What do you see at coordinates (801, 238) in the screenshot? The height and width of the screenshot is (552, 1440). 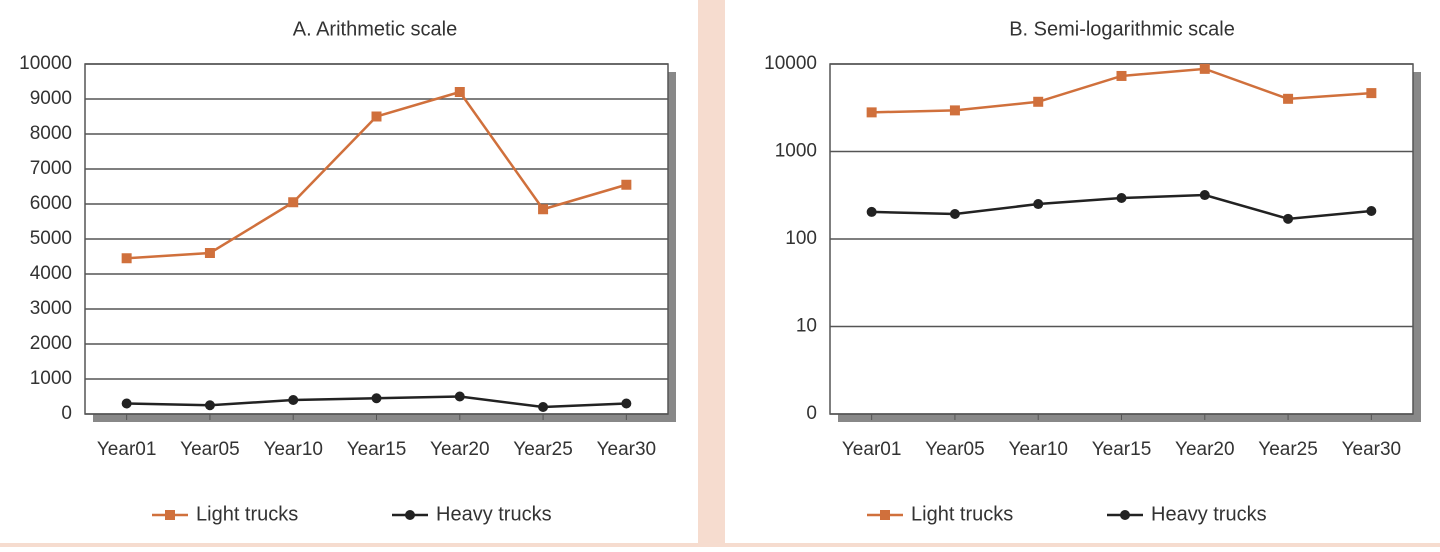 I see `y-tick-label: 100` at bounding box center [801, 238].